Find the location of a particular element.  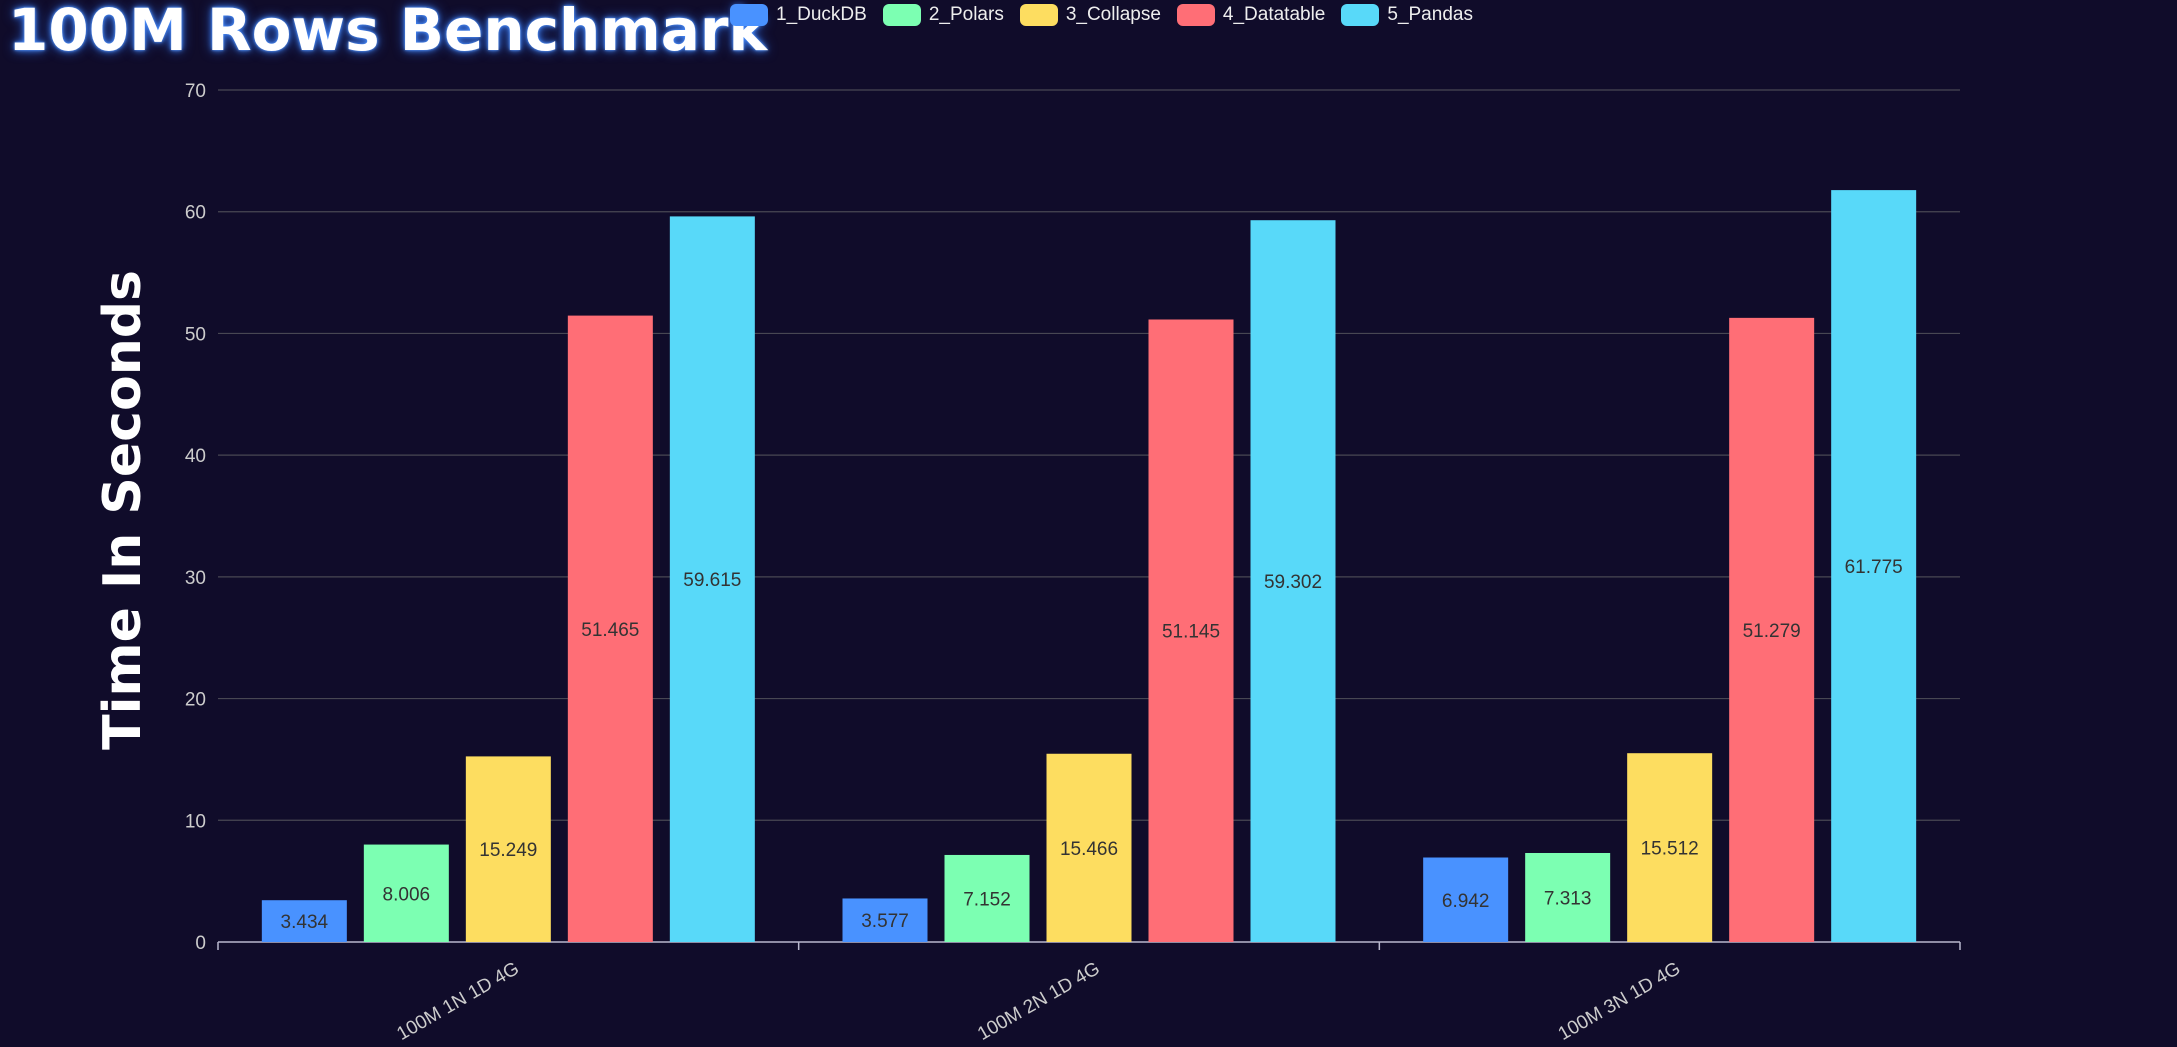

legend-item: 5_Pandas is located at coordinates (1407, 15).